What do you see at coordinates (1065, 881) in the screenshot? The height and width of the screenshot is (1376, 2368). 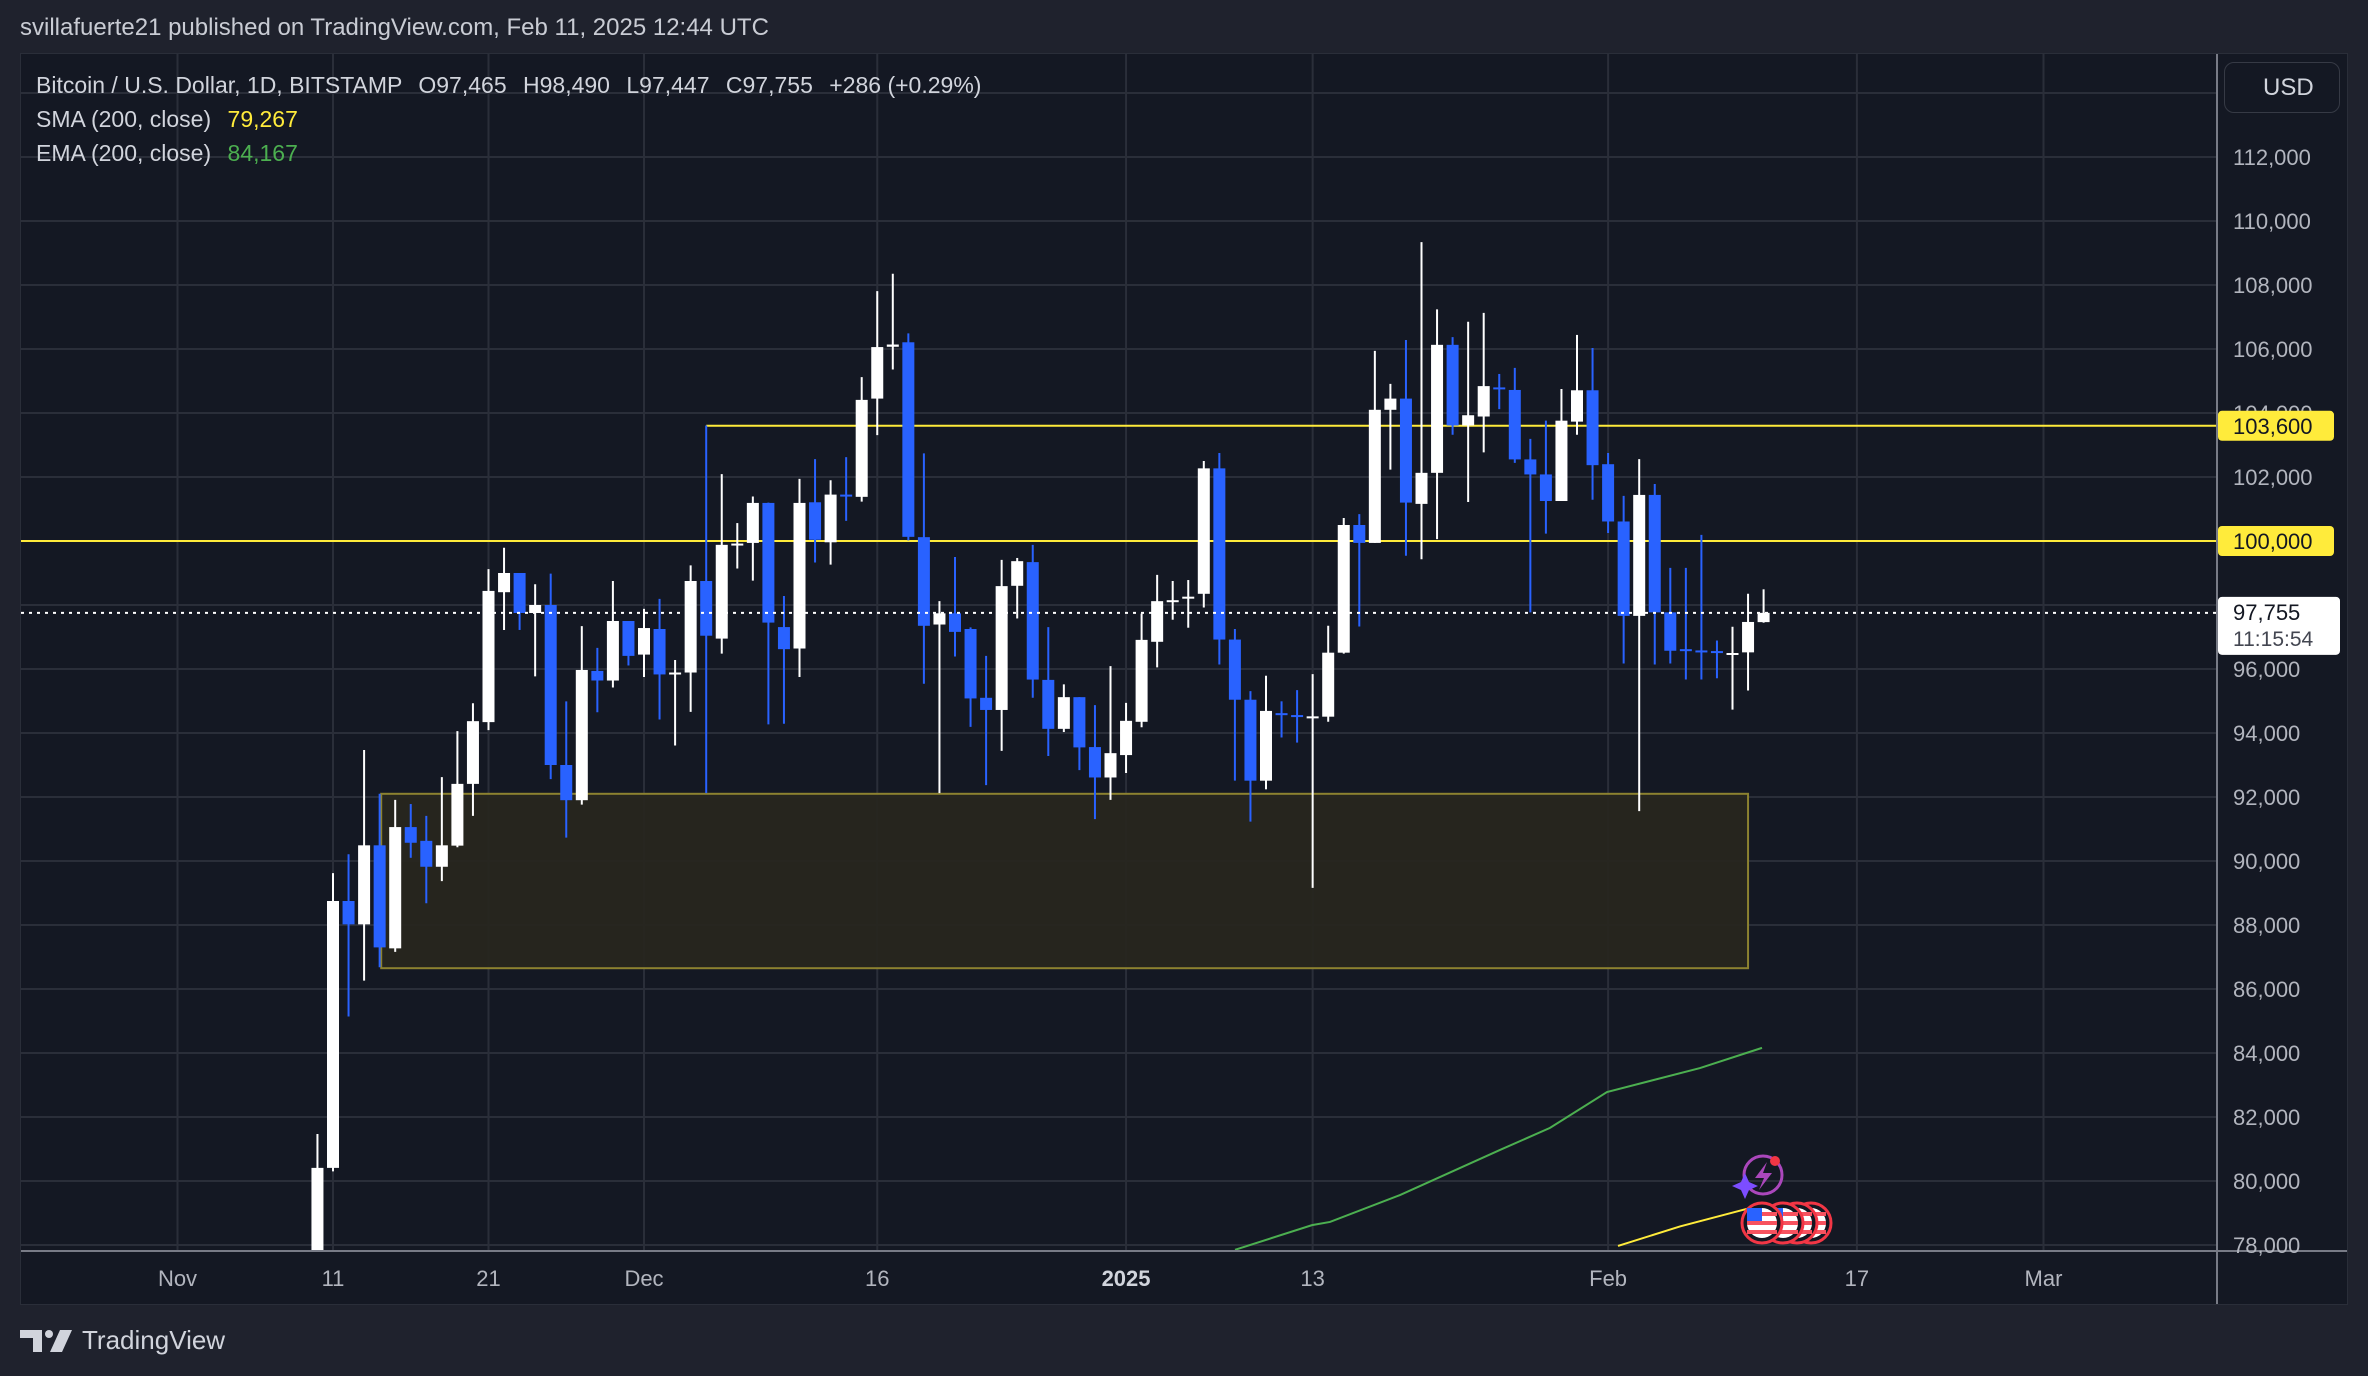 I see `support-zone` at bounding box center [1065, 881].